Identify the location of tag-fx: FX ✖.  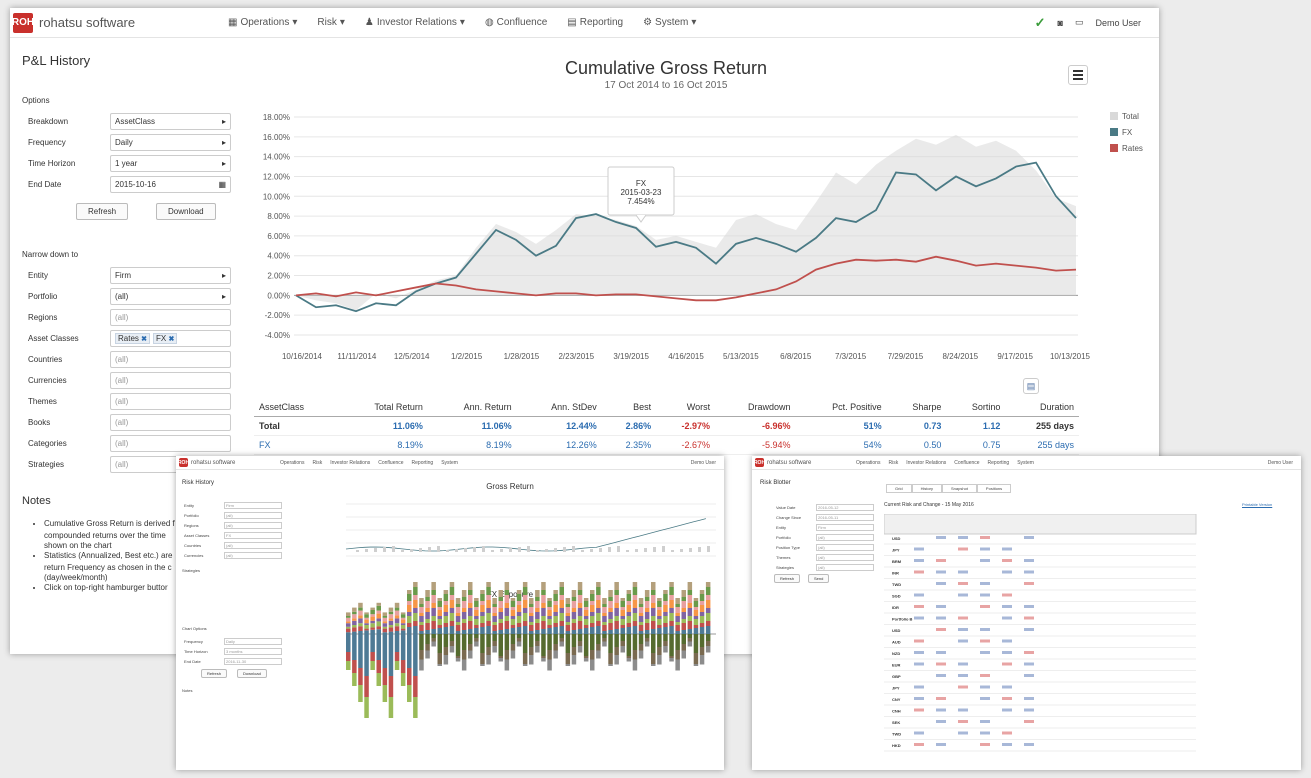
(165, 338).